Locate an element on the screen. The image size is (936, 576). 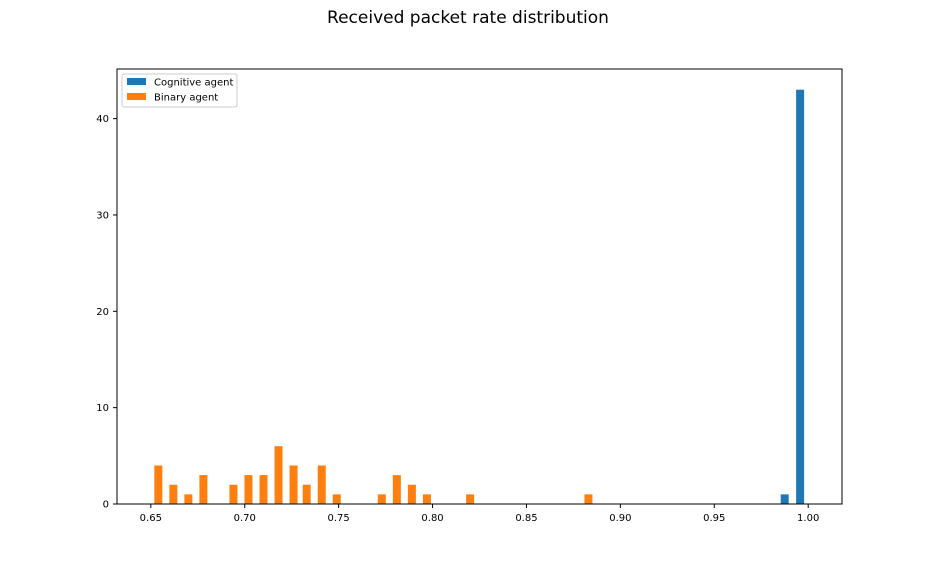
legend: Cognitive agent Binary agent is located at coordinates (179, 90).